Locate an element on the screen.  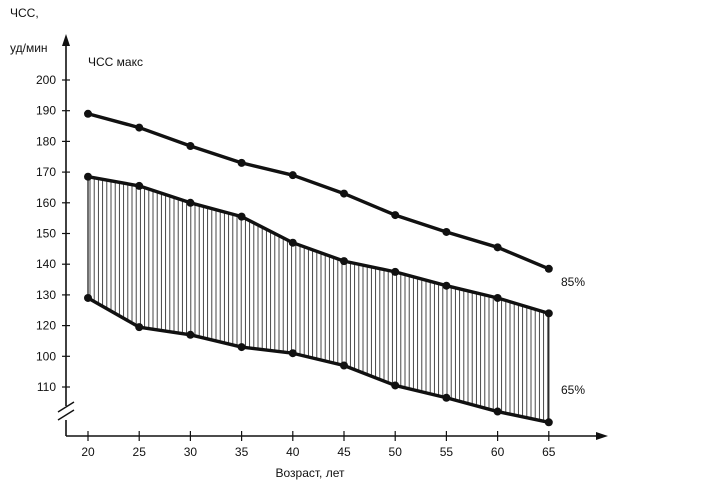
series-label-max: ЧСС макс is located at coordinates (115, 62).